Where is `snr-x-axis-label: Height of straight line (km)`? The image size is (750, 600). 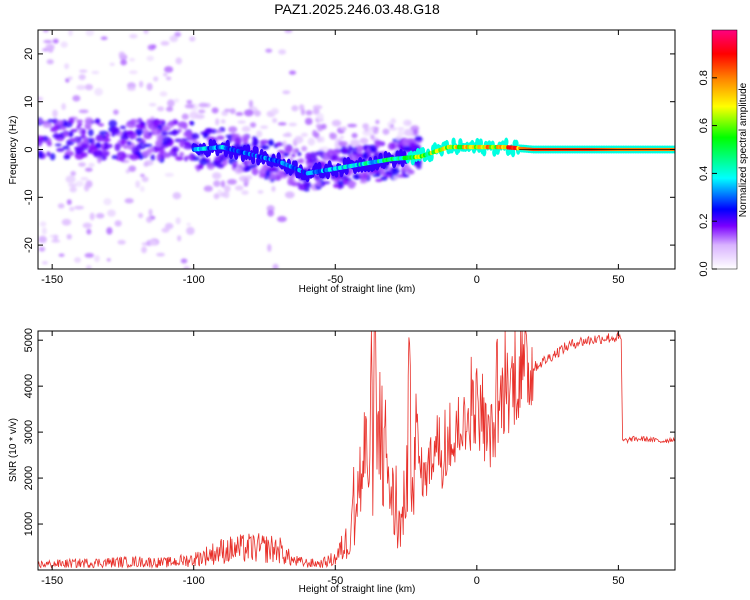 snr-x-axis-label: Height of straight line (km) is located at coordinates (357, 589).